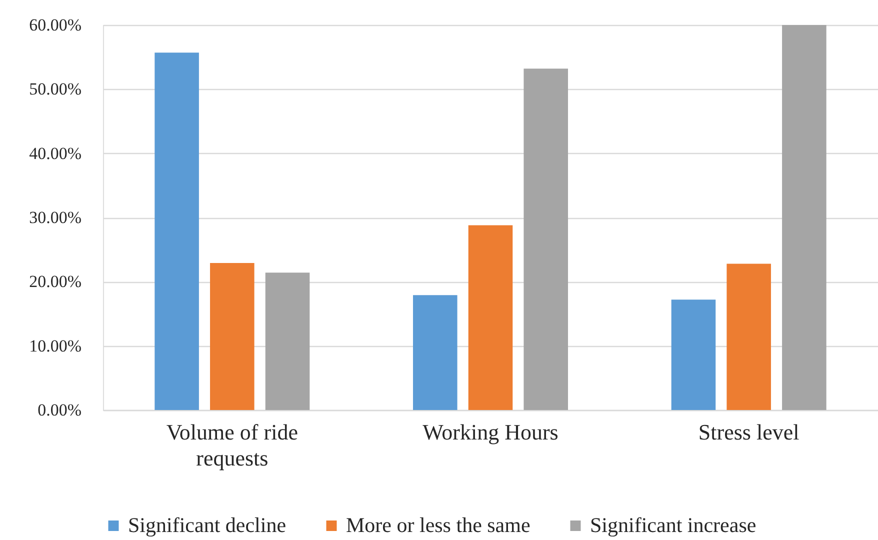 This screenshot has width=878, height=540. Describe the element at coordinates (55, 282) in the screenshot. I see `y-tick-label: 20.00%` at that location.